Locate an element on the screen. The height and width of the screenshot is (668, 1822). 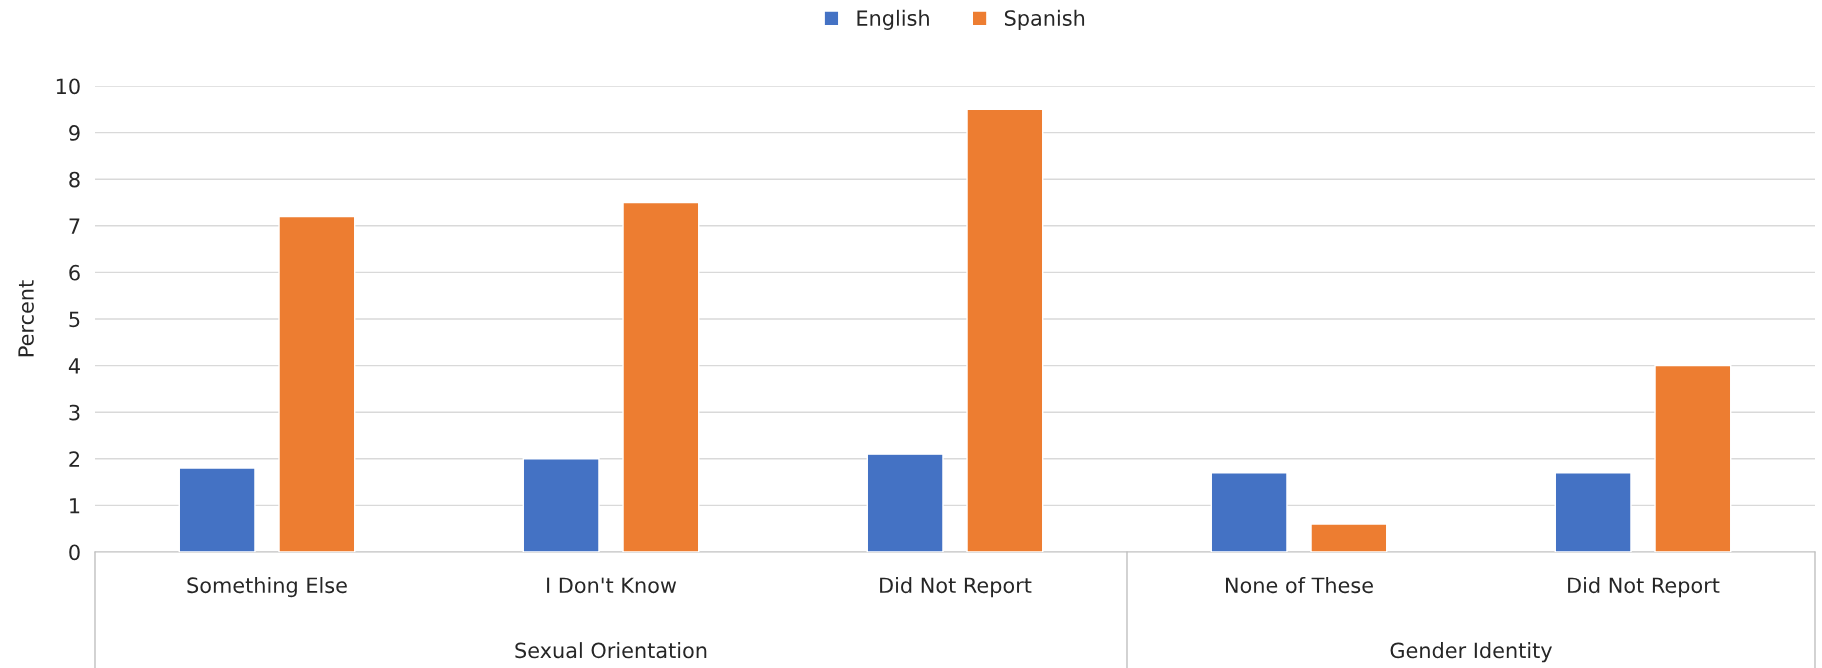
y-tick-label: 7 is located at coordinates (74, 226).